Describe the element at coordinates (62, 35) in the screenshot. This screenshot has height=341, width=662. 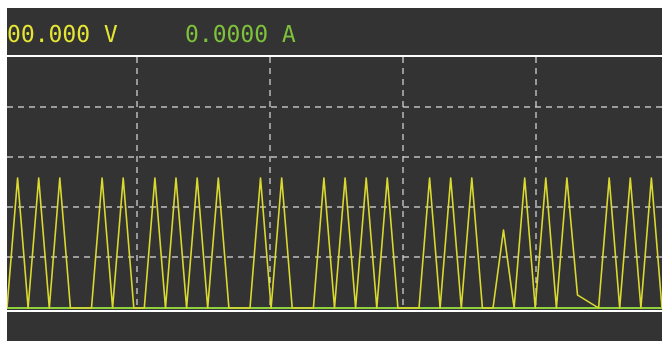
I see `voltage-readout: 00.000 V` at that location.